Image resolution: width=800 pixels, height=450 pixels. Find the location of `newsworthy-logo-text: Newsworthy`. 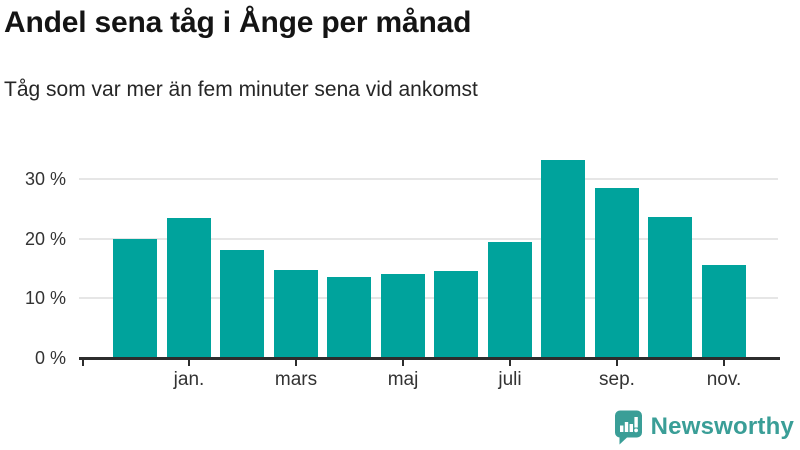

newsworthy-logo-text: Newsworthy is located at coordinates (722, 426).